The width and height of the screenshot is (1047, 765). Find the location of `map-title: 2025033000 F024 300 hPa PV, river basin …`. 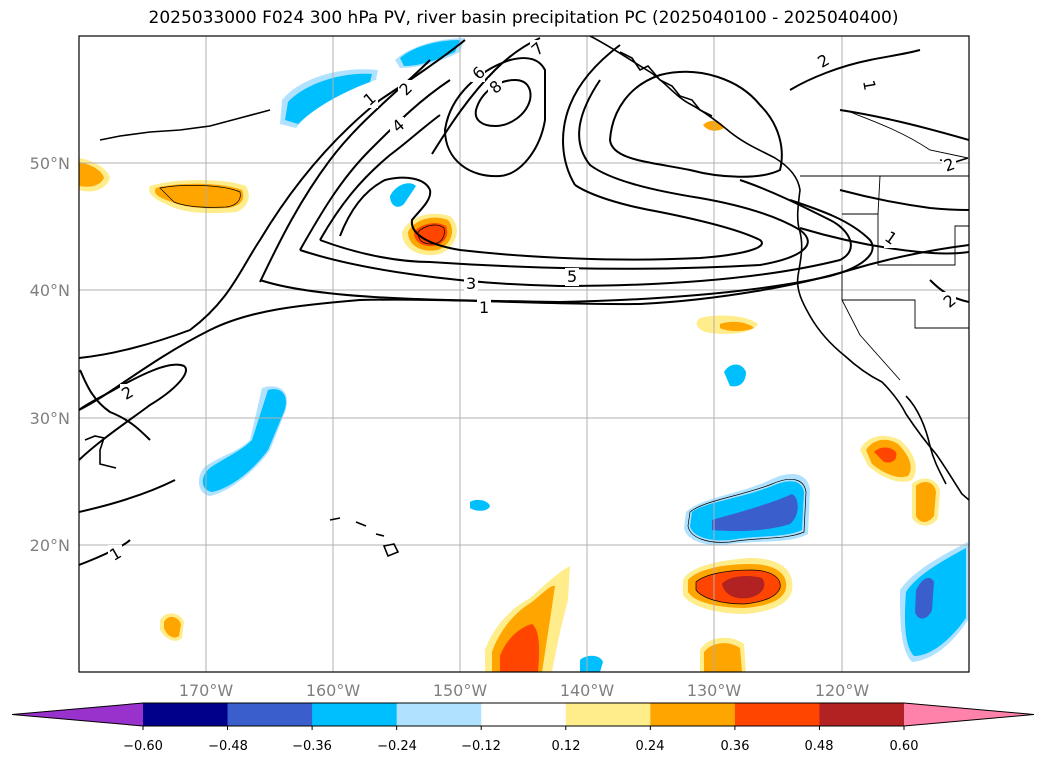

map-title: 2025033000 F024 300 hPa PV, river basin … is located at coordinates (523, 18).